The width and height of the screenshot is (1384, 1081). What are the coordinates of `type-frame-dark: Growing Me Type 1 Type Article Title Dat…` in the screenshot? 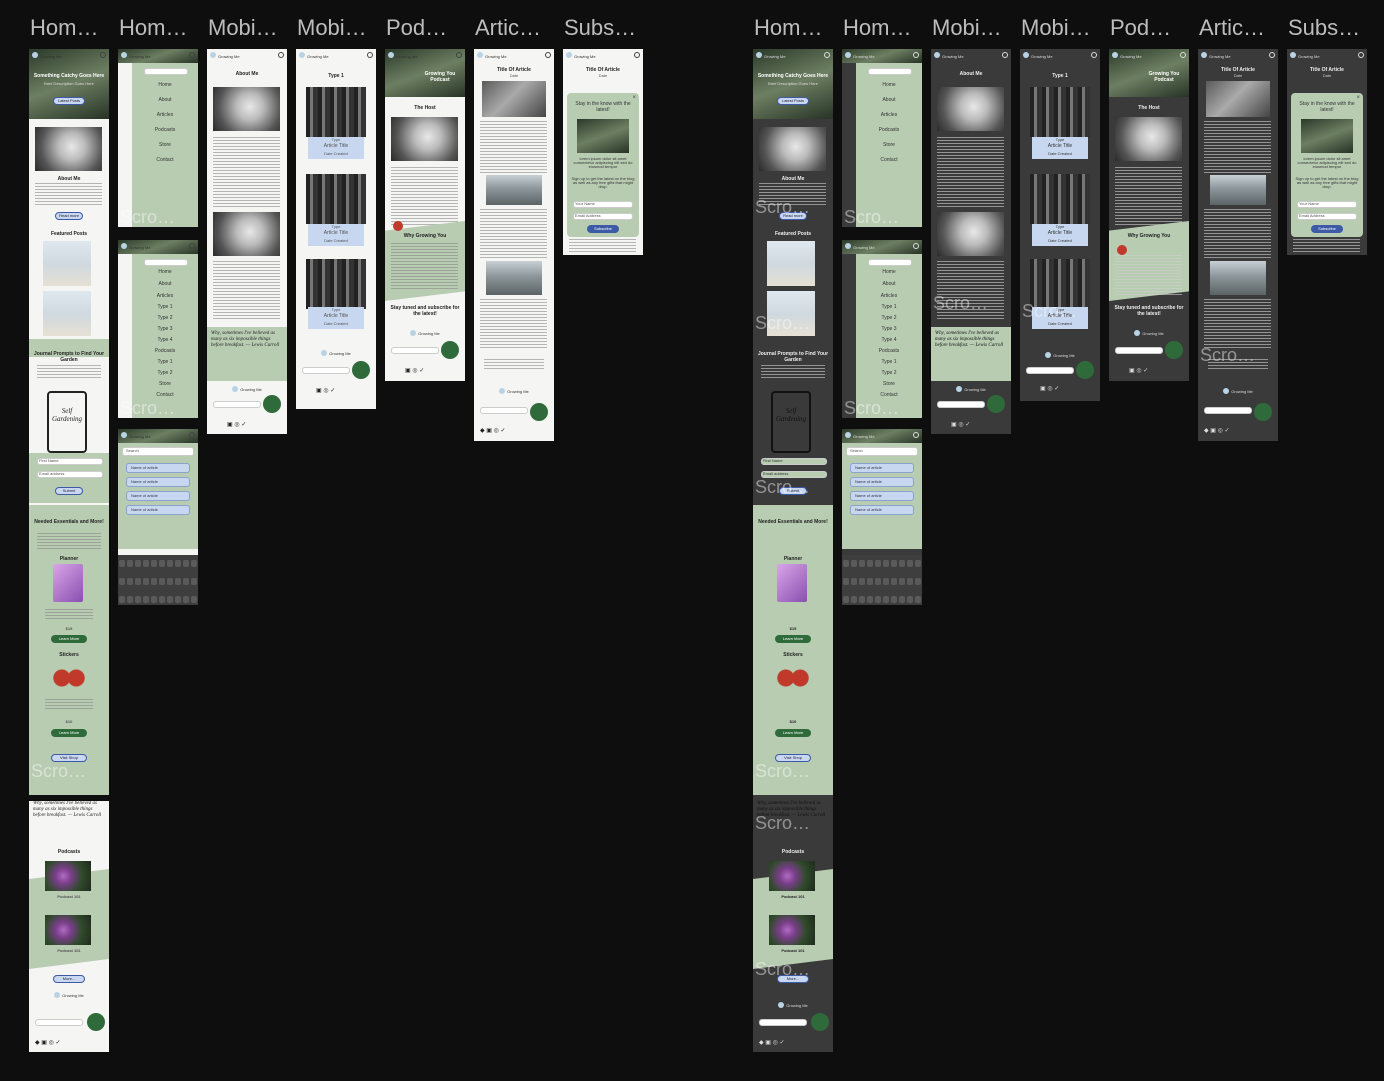 It's located at (1060, 225).